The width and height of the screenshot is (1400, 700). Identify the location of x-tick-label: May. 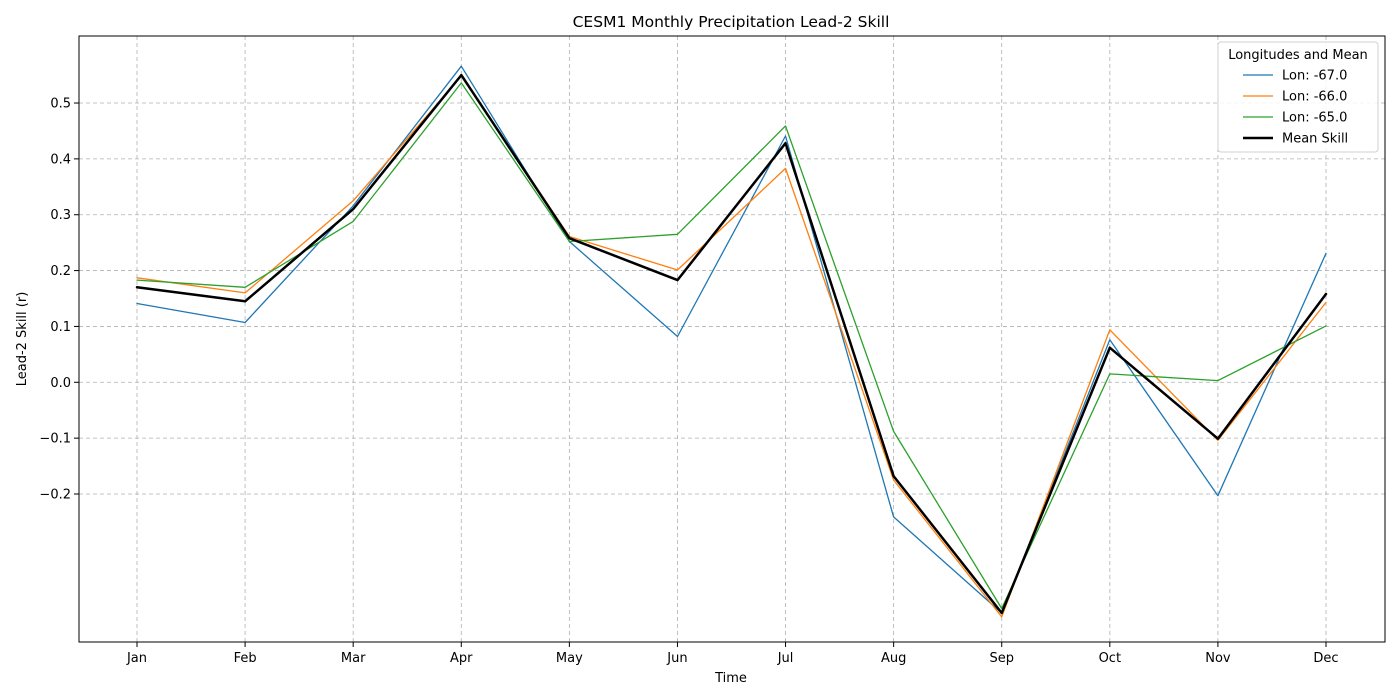
(569, 658).